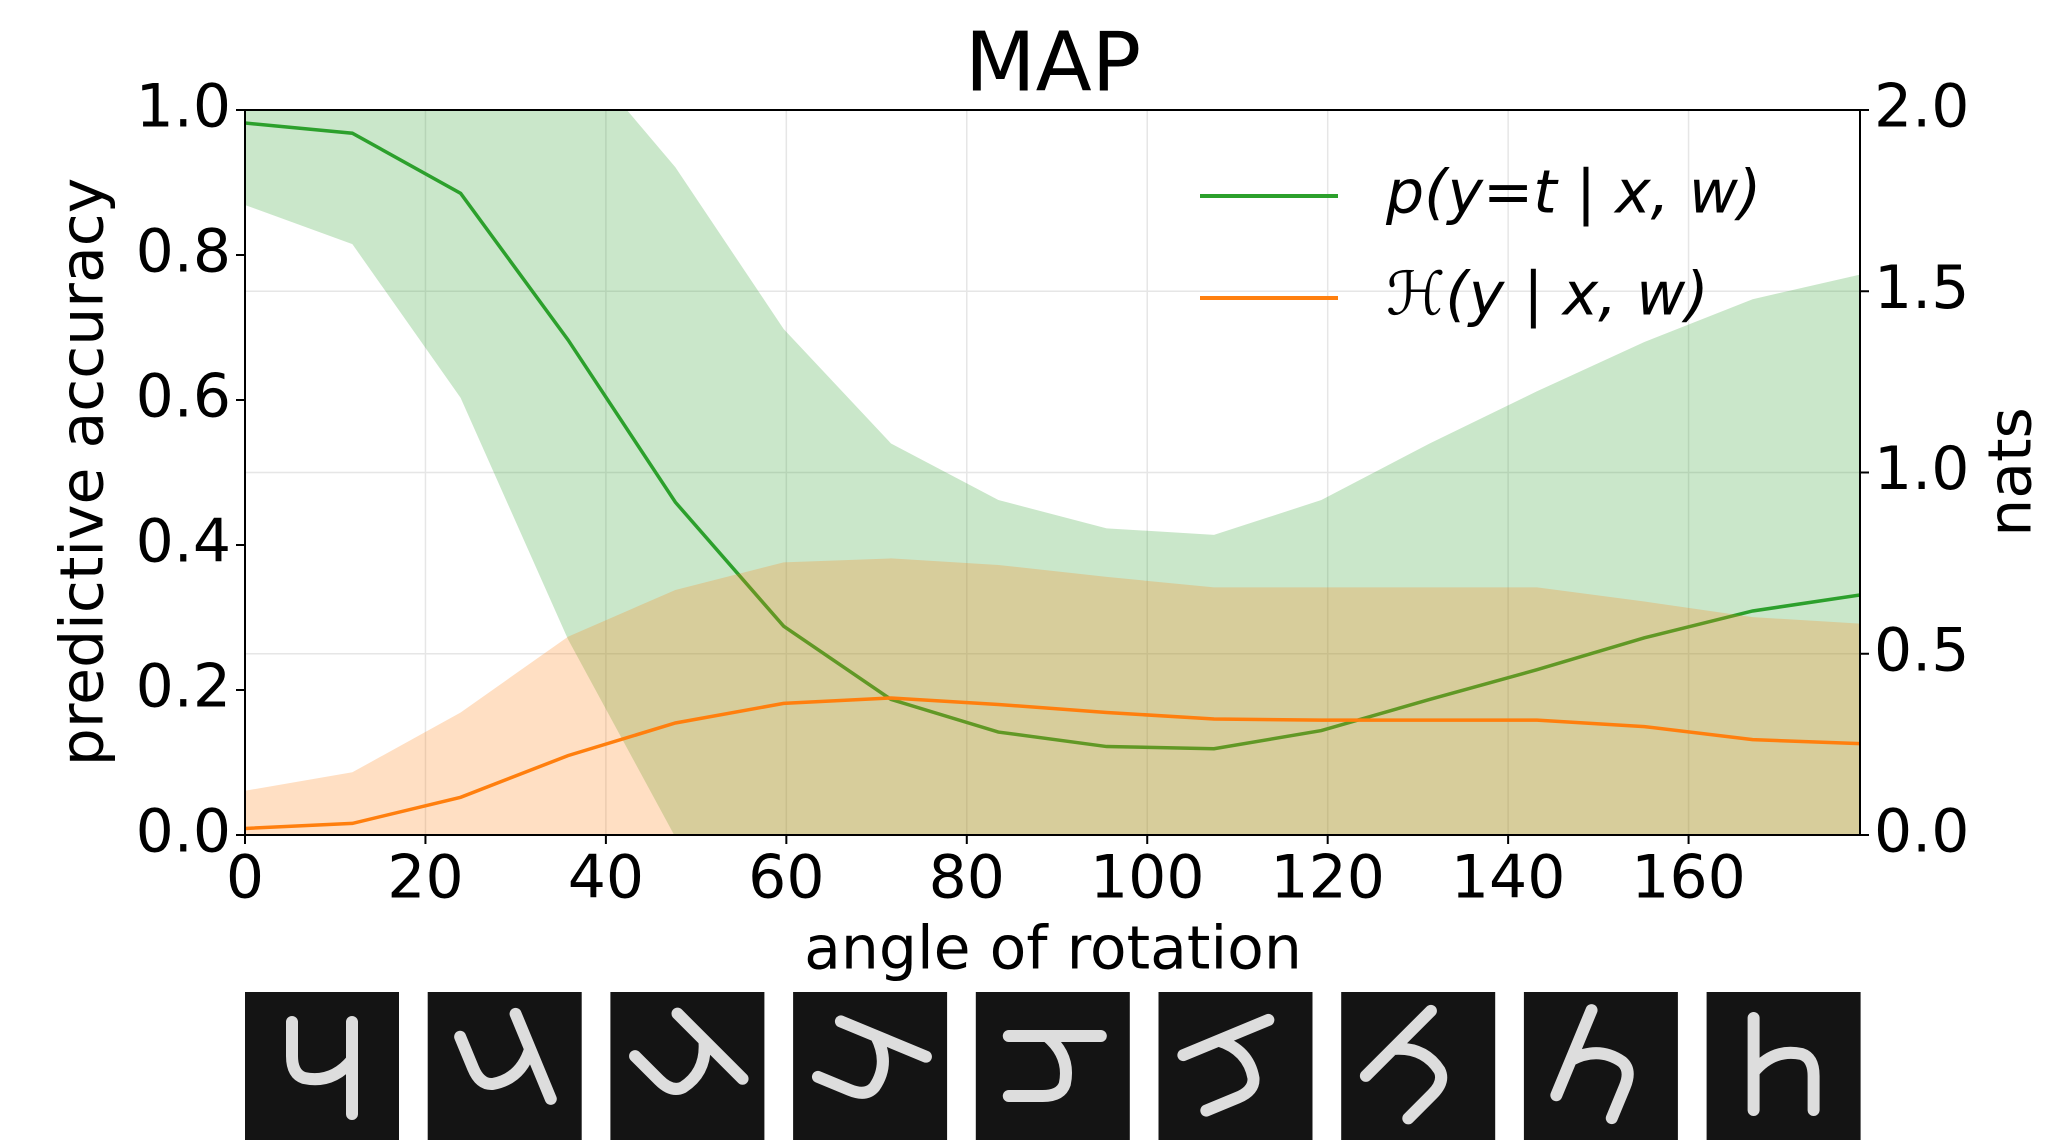 Image resolution: width=2046 pixels, height=1140 pixels. Describe the element at coordinates (1921, 107) in the screenshot. I see `y2-tick-label: 2.0` at that location.